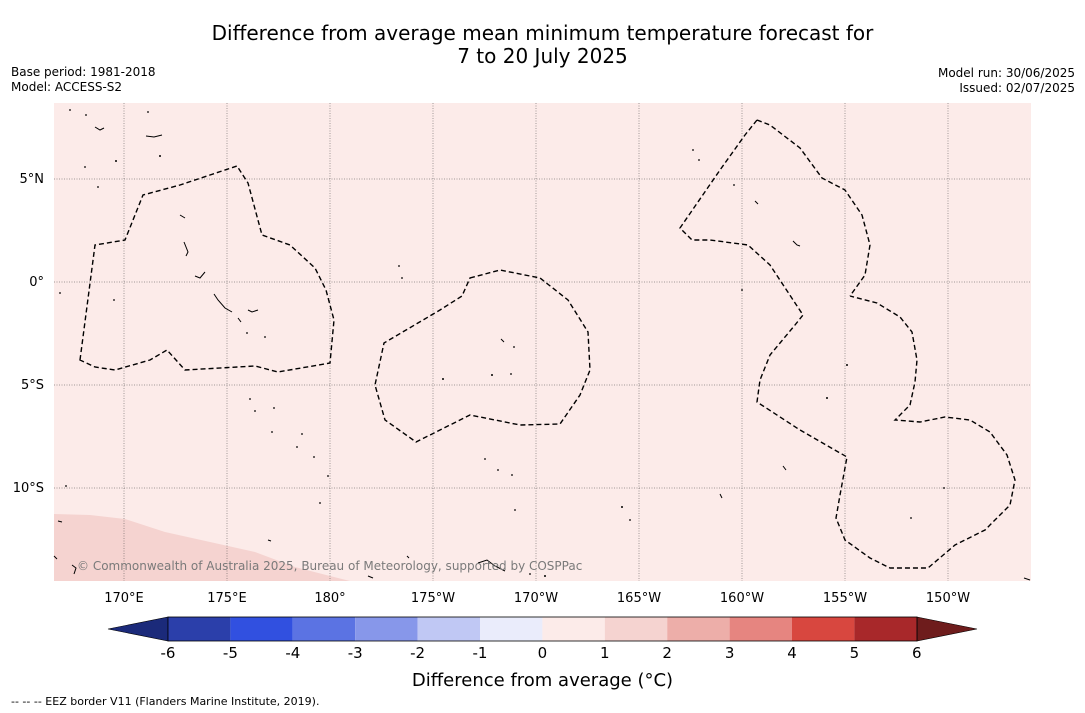 The image size is (1085, 713). Describe the element at coordinates (202, 547) in the screenshot. I see `warm-anomaly-region` at that location.